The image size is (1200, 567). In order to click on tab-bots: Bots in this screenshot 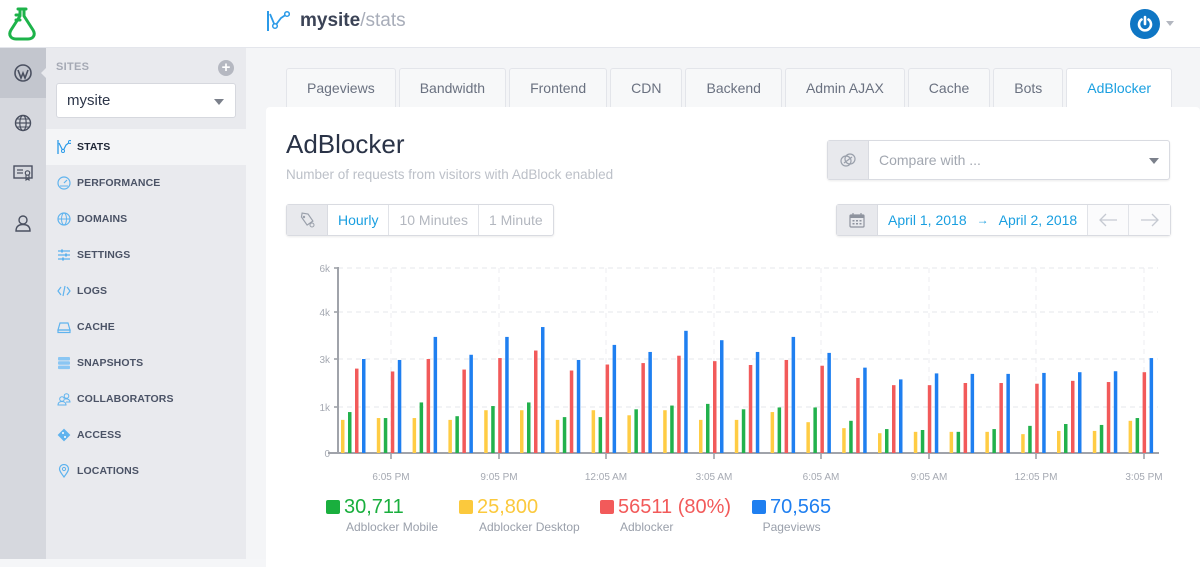, I will do `click(1028, 87)`.